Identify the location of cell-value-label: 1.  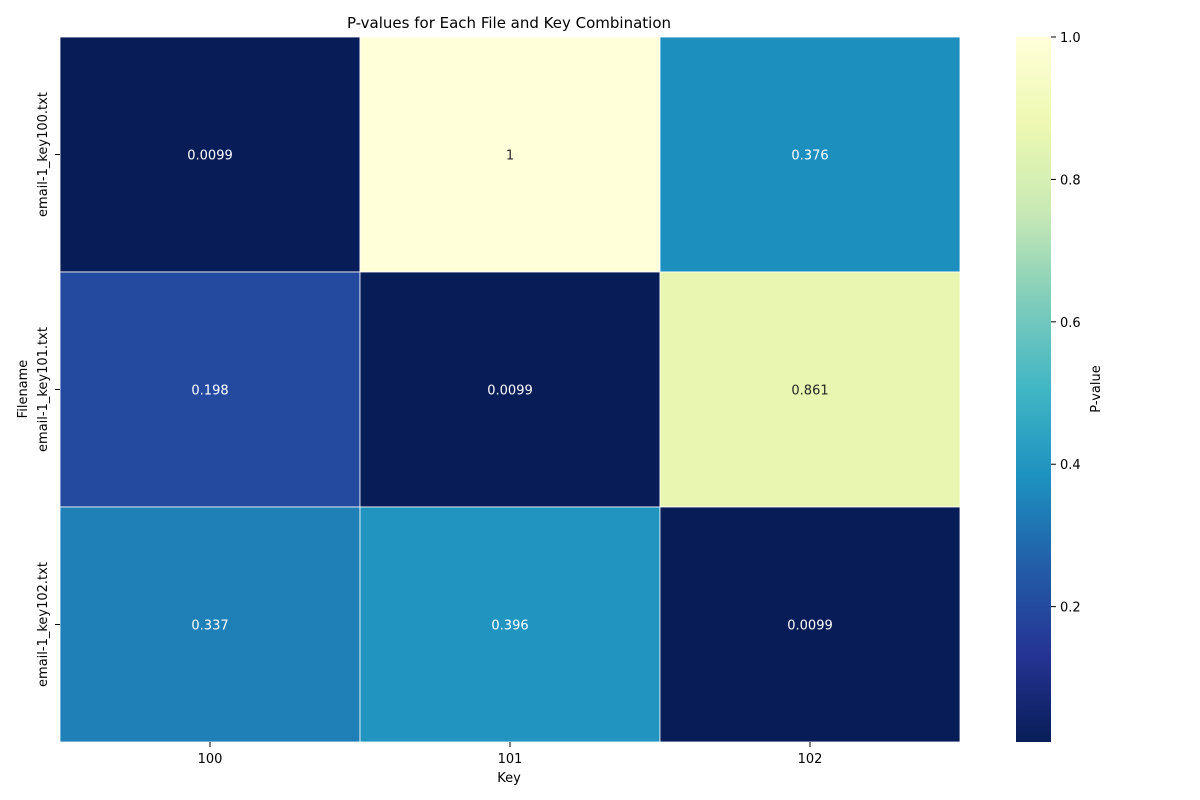
(510, 156).